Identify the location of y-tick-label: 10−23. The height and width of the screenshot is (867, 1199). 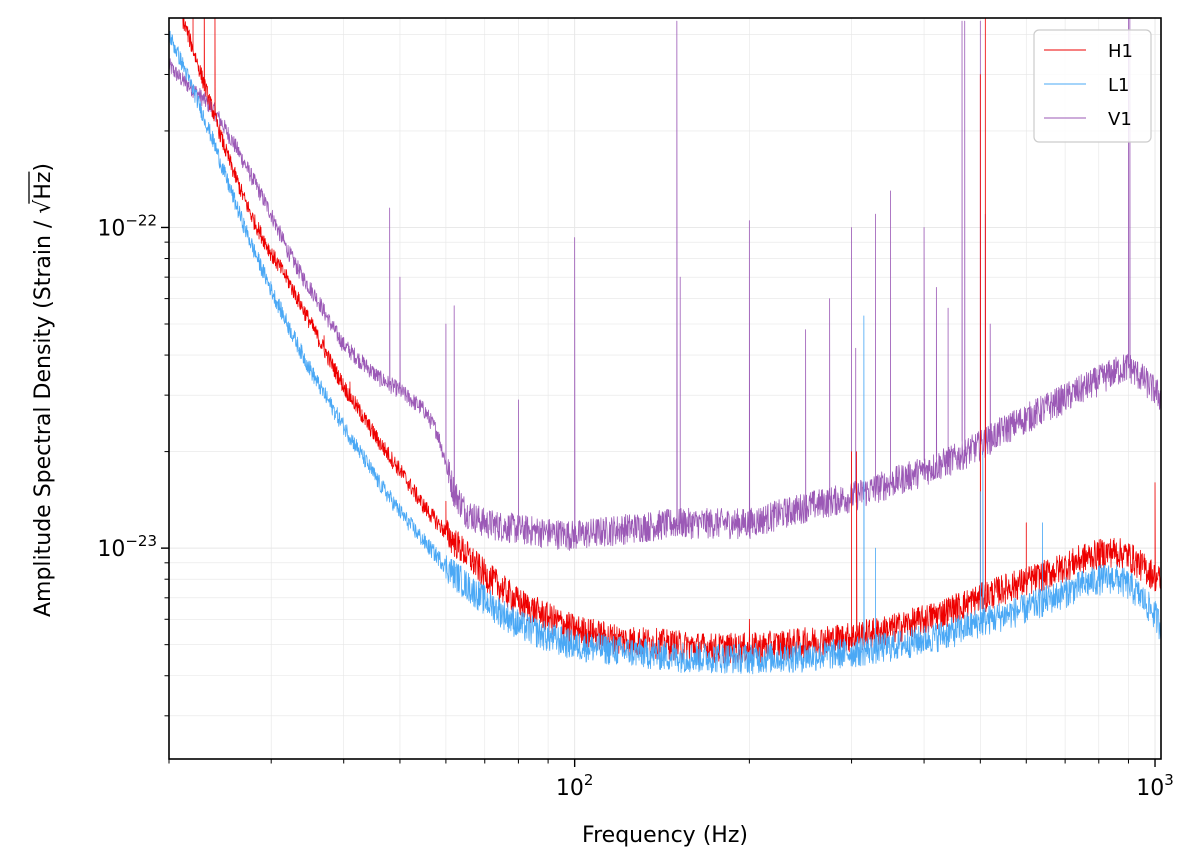
(127, 547).